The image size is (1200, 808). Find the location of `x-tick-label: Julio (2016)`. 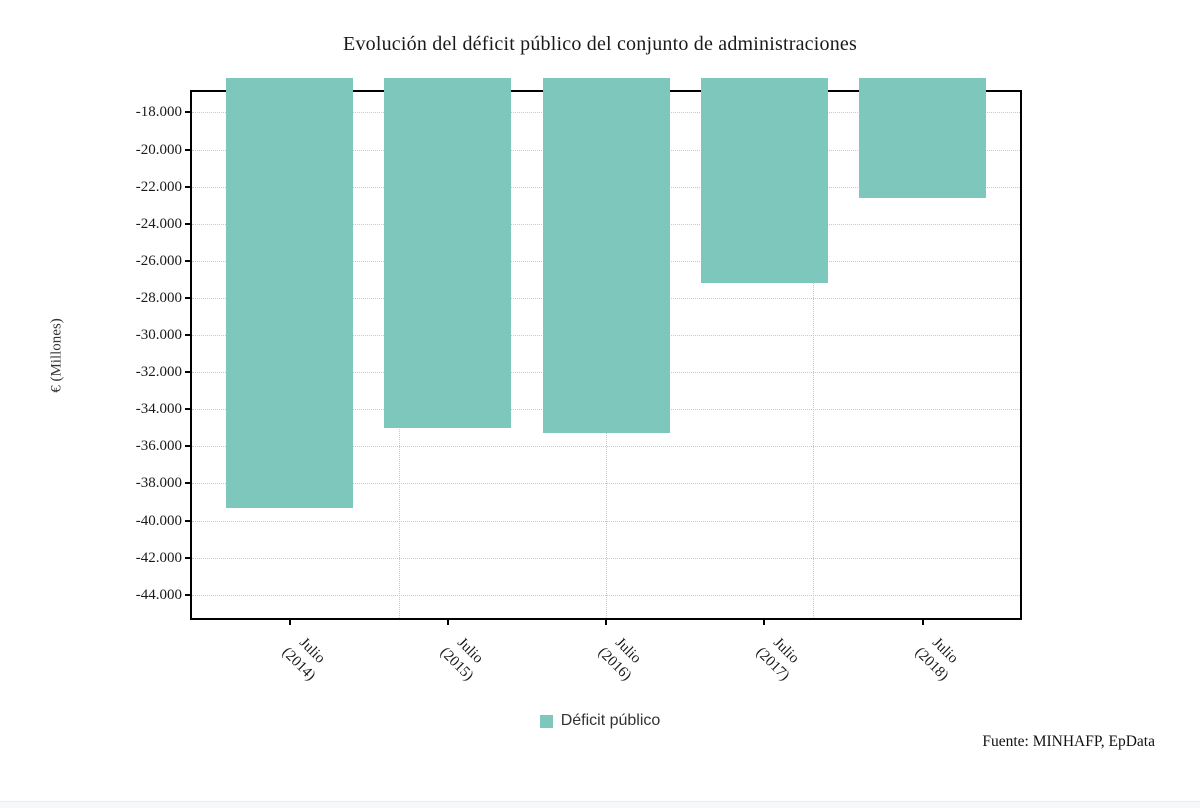

x-tick-label: Julio (2016) is located at coordinates (619, 659).